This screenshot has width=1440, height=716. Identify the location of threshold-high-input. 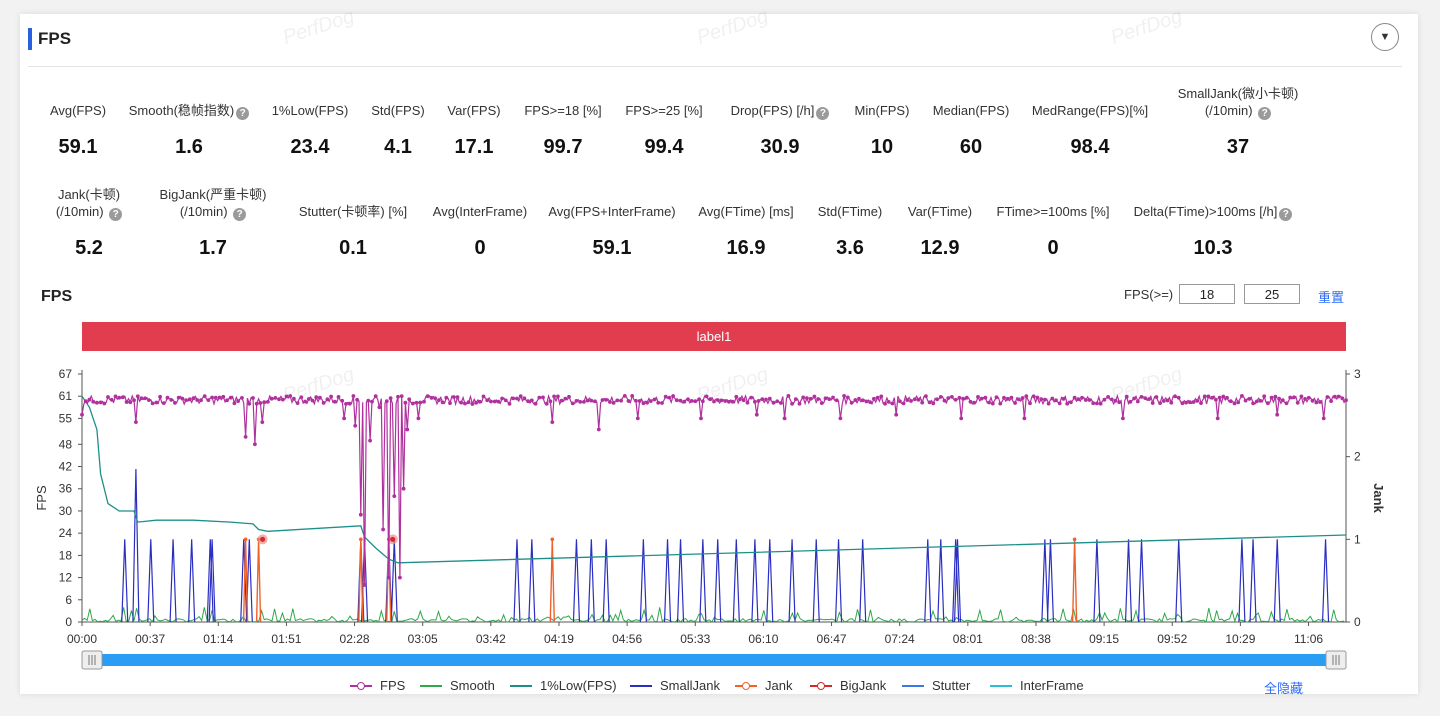
(1272, 294).